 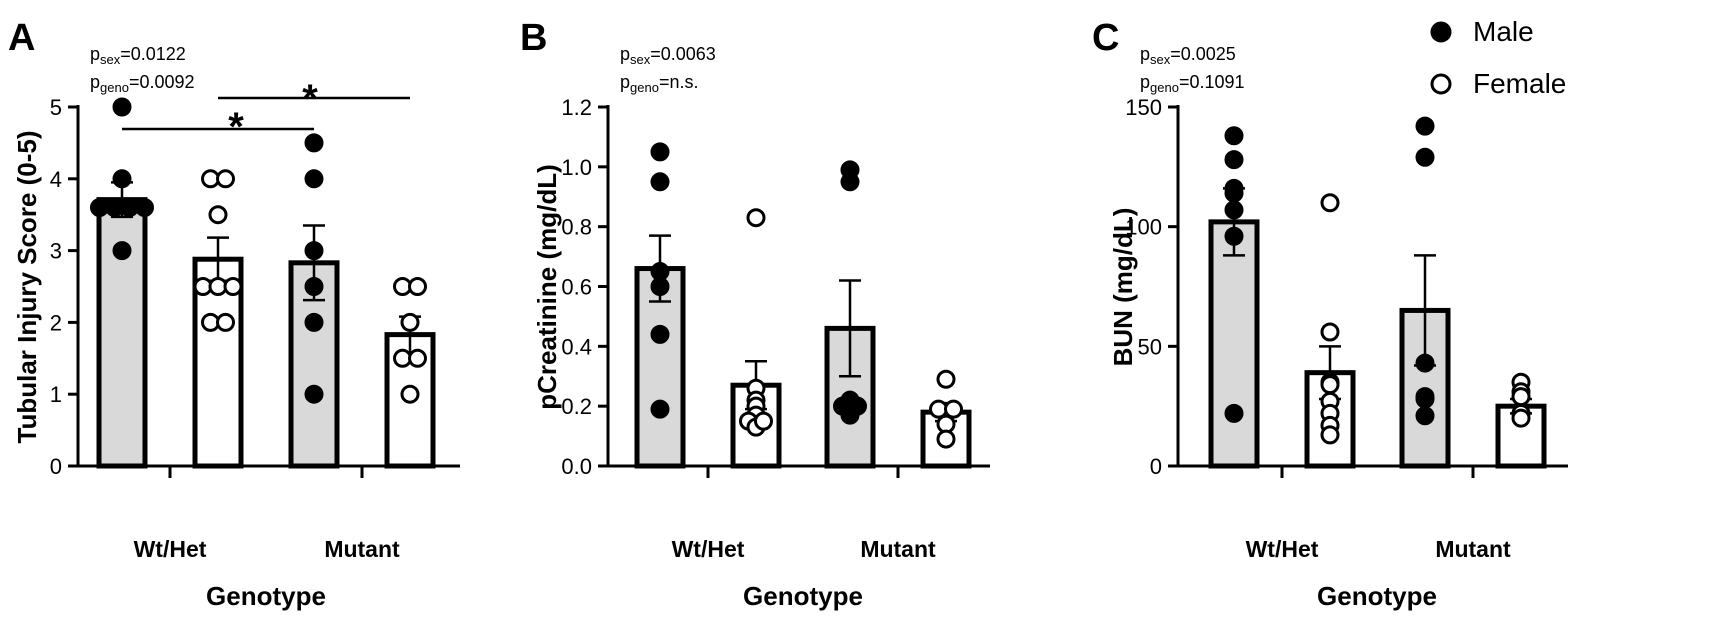 What do you see at coordinates (170, 549) in the screenshot?
I see `category-label-a-0: Wt/Het` at bounding box center [170, 549].